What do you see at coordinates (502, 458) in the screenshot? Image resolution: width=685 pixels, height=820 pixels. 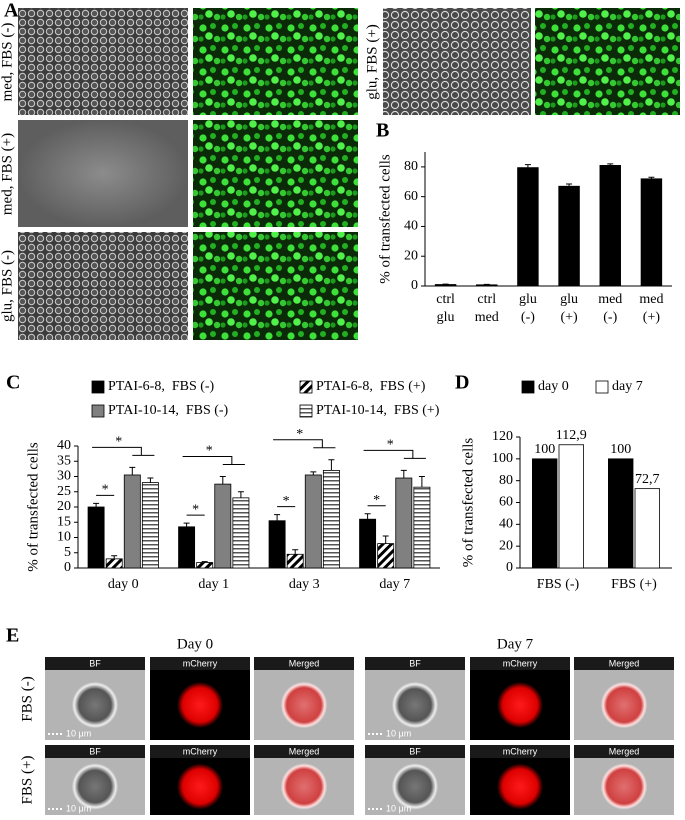 I see `y-tick-label: 100` at bounding box center [502, 458].